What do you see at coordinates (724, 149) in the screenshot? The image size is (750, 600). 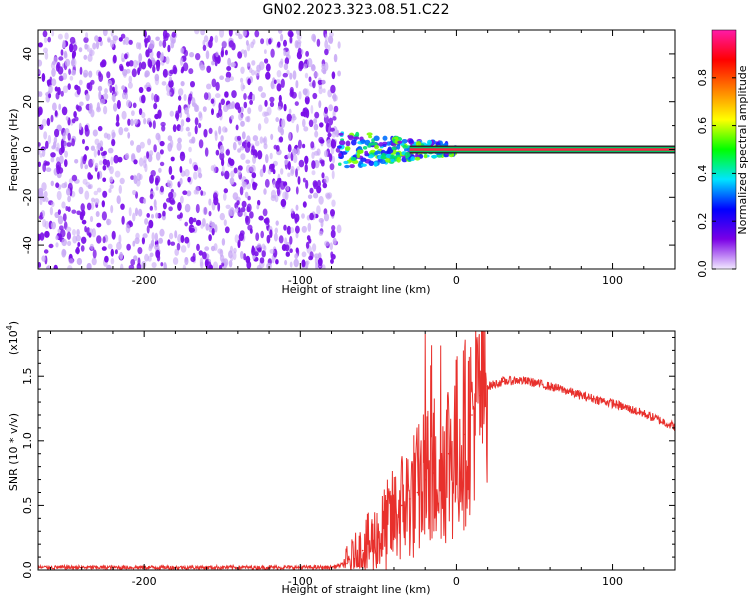 I see `colorbar-scale` at bounding box center [724, 149].